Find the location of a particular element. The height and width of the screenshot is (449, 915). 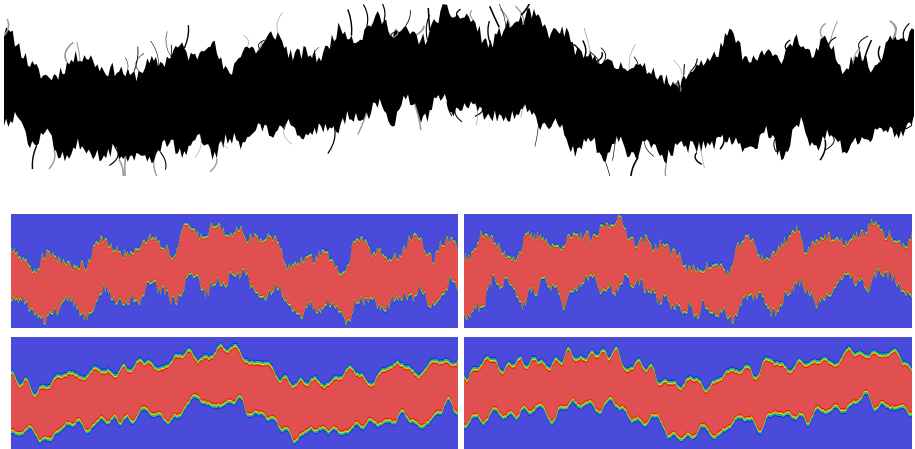

bottom-left-contour-image is located at coordinates (234, 393).